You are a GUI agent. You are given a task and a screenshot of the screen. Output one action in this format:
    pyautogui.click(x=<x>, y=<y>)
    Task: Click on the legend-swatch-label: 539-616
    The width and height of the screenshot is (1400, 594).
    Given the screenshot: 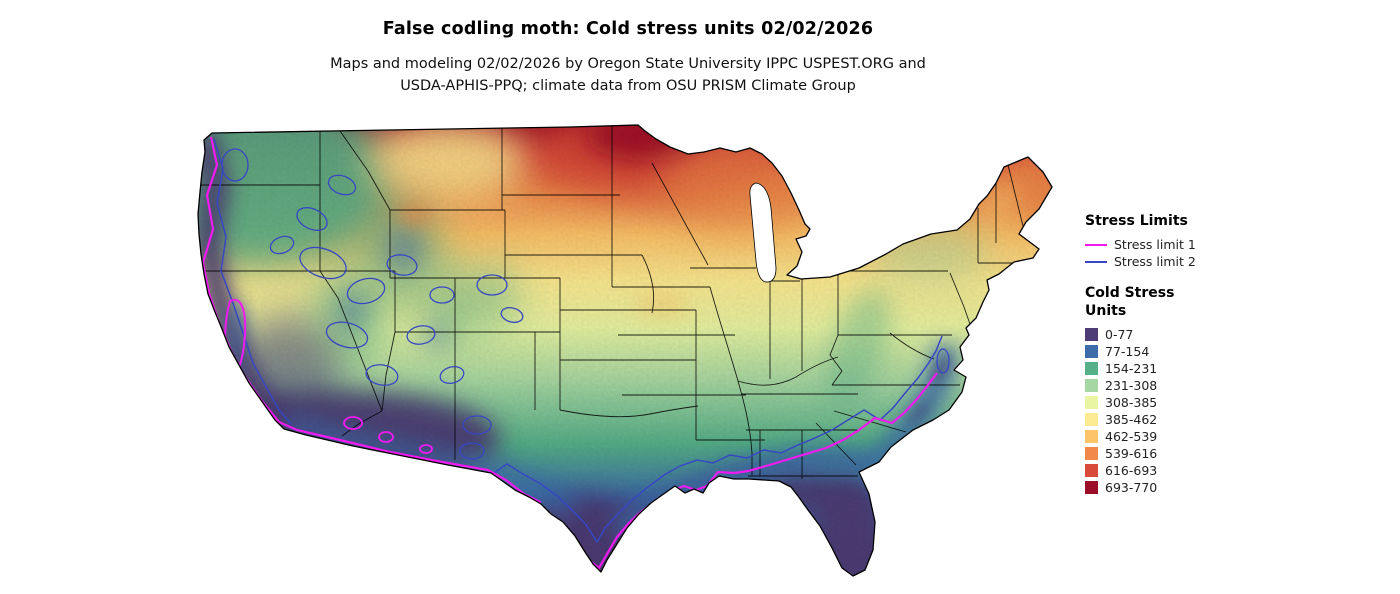 What is the action you would take?
    pyautogui.click(x=1131, y=453)
    